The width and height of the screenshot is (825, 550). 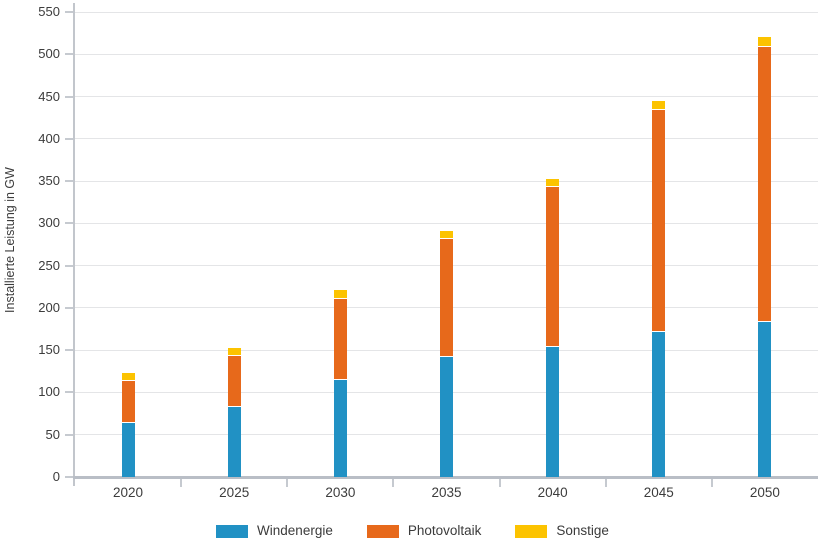 I want to click on bar-segment-windenergie-2030, so click(x=340, y=428).